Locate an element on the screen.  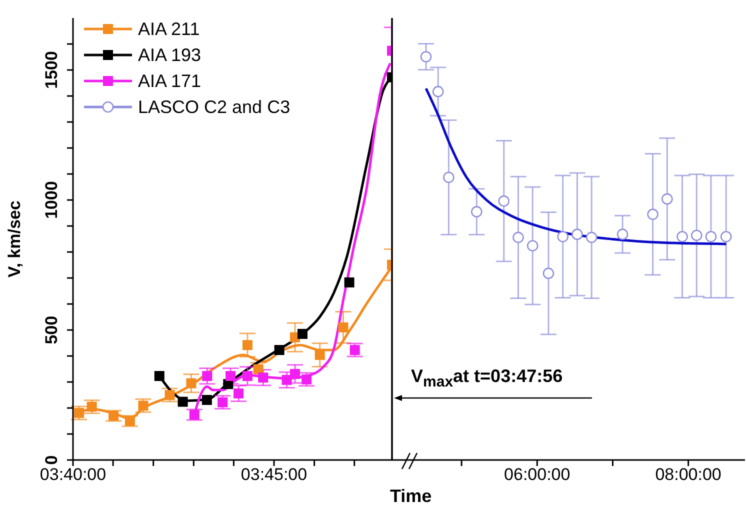
x-tick-label: 08:00:00 is located at coordinates (688, 474).